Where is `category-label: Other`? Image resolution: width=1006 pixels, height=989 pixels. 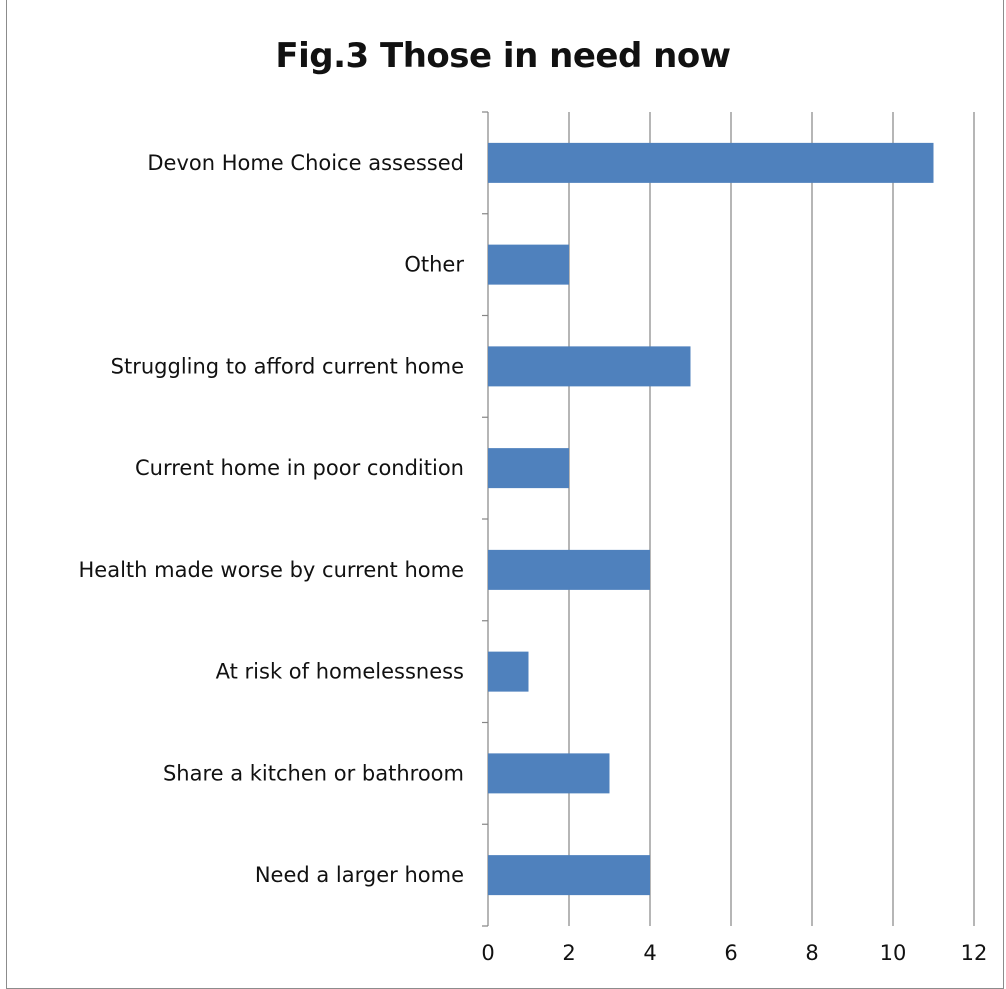
category-label: Other is located at coordinates (434, 265).